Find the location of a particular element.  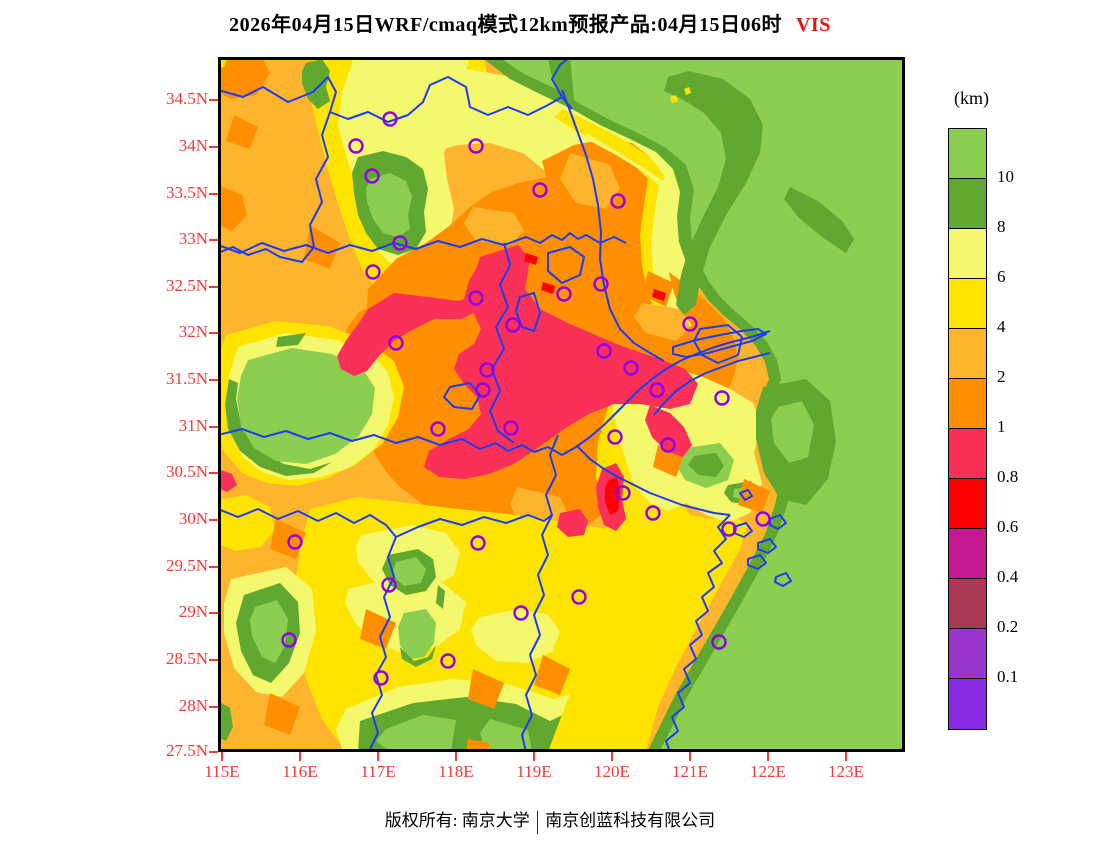

lon-tick-label: 120E is located at coordinates (612, 771).